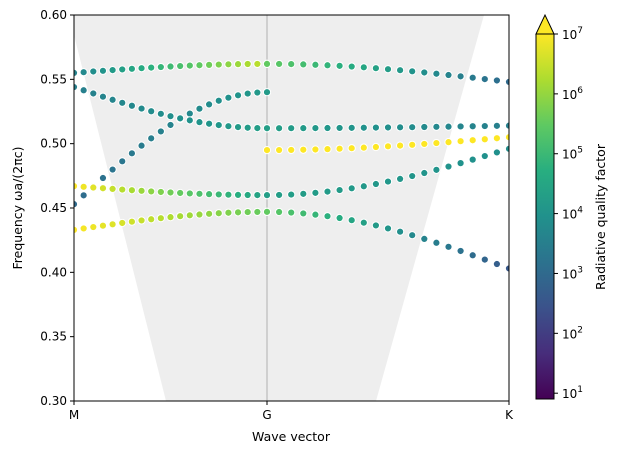 This screenshot has height=453, width=619. What do you see at coordinates (291, 436) in the screenshot?
I see `x-axis-label: Wave vector` at bounding box center [291, 436].